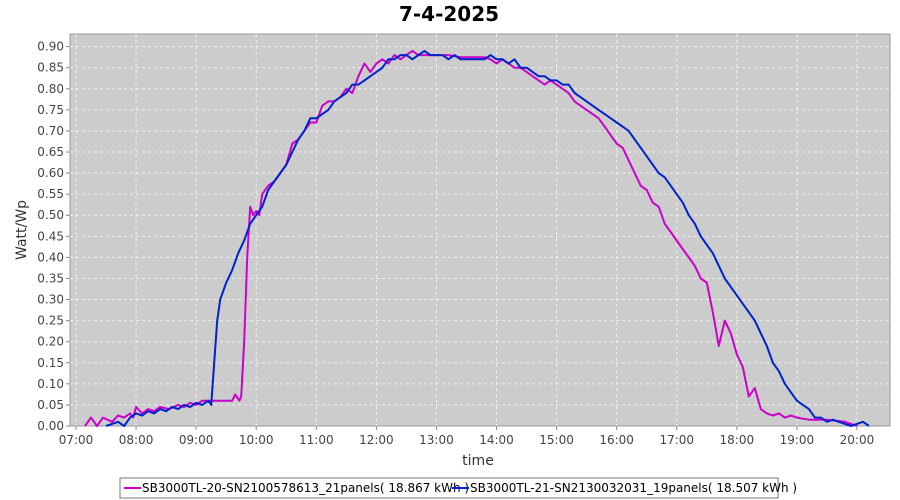 The height and width of the screenshot is (500, 900). I want to click on x-tick-label: 11:00, so click(316, 440).